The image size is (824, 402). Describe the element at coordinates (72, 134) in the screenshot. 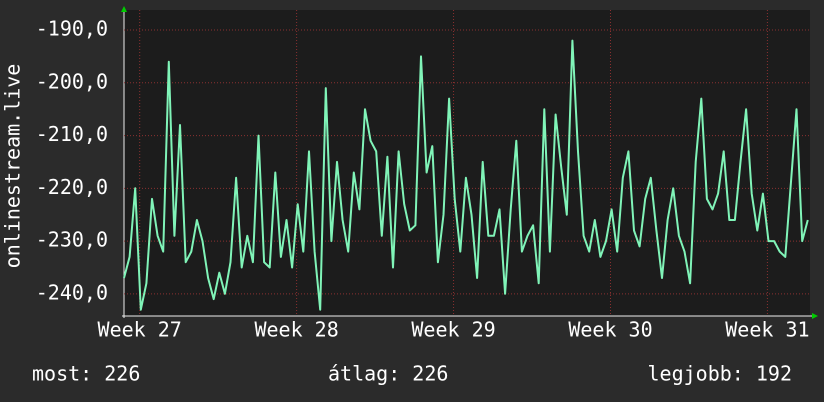

I see `y-tick-label: -210,0` at that location.